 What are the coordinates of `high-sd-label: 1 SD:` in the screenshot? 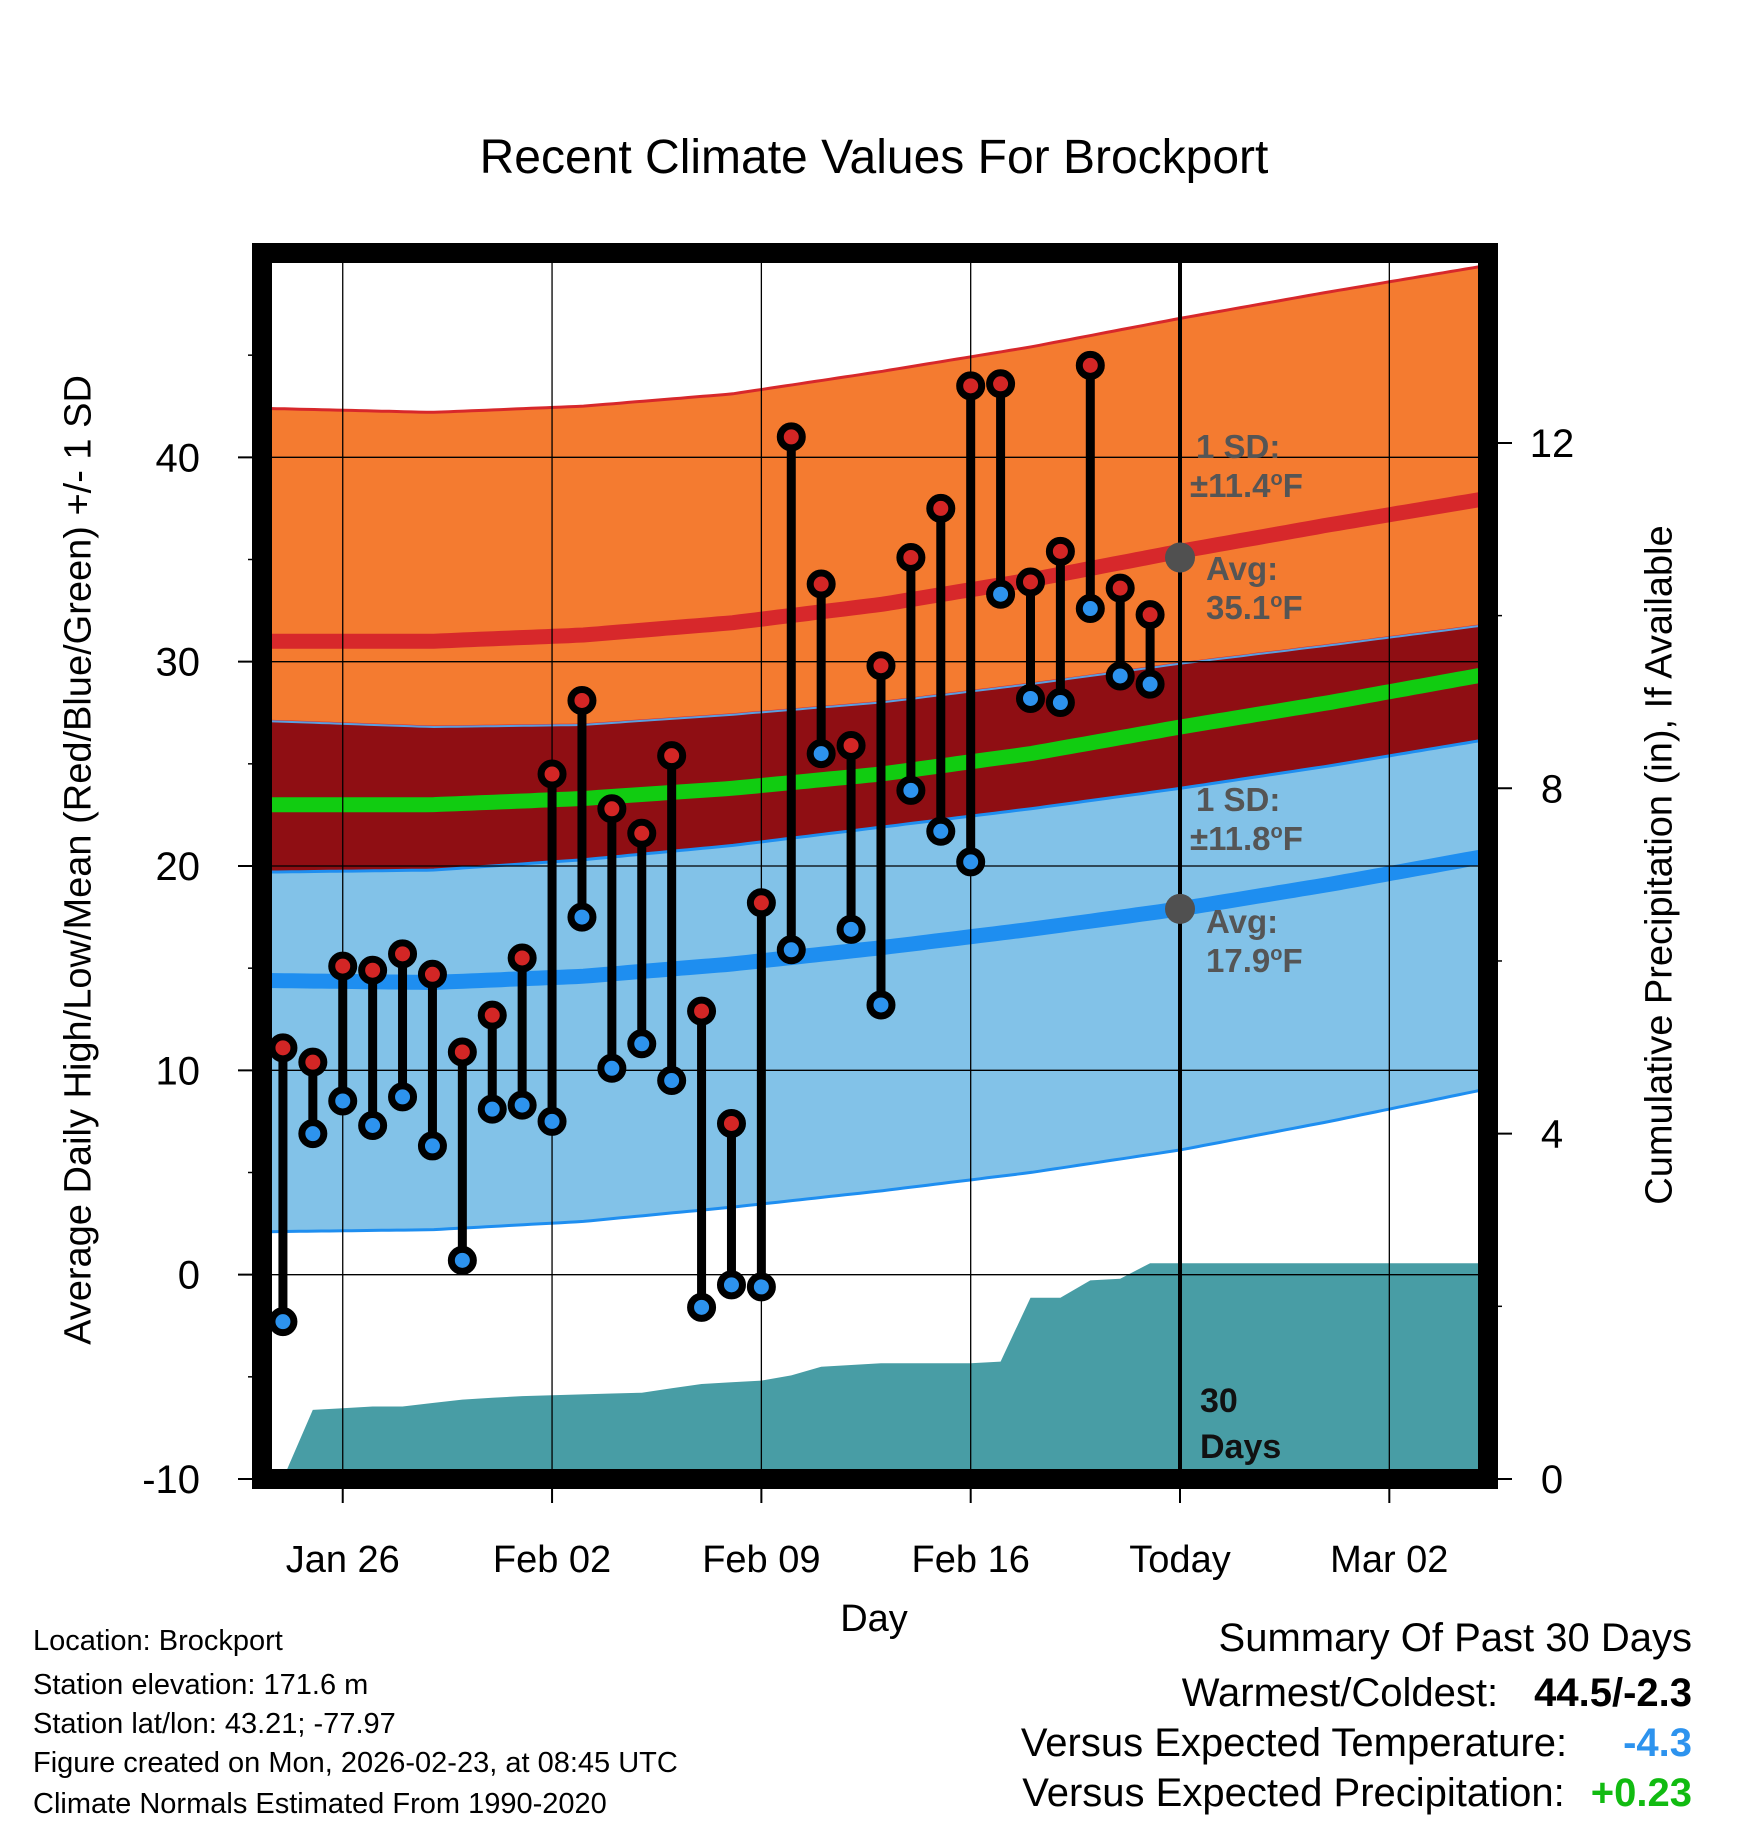 It's located at (1238, 446).